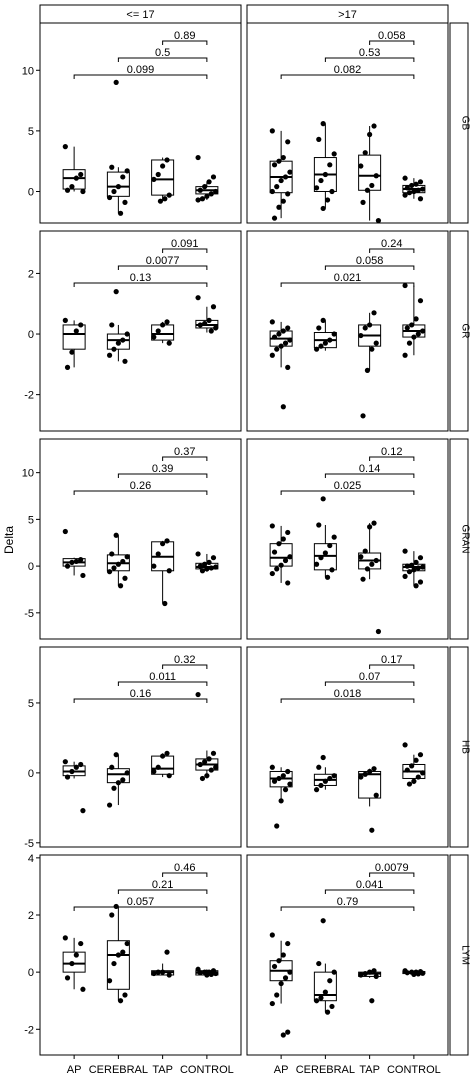 The image size is (474, 1082). I want to click on column-strip-right: >17, so click(347, 14).